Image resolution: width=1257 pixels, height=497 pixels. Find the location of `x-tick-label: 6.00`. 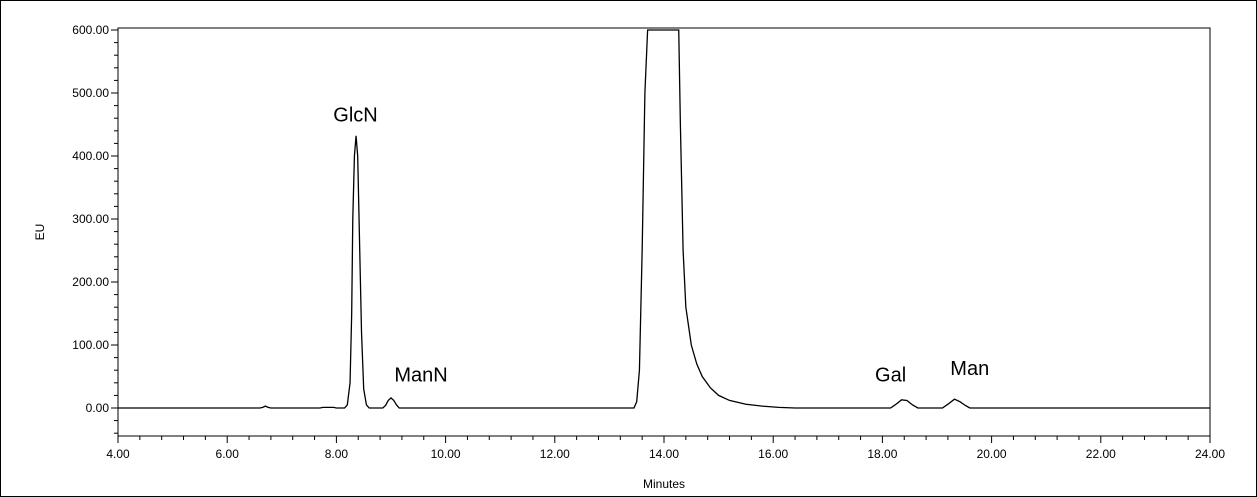

x-tick-label: 6.00 is located at coordinates (228, 454).